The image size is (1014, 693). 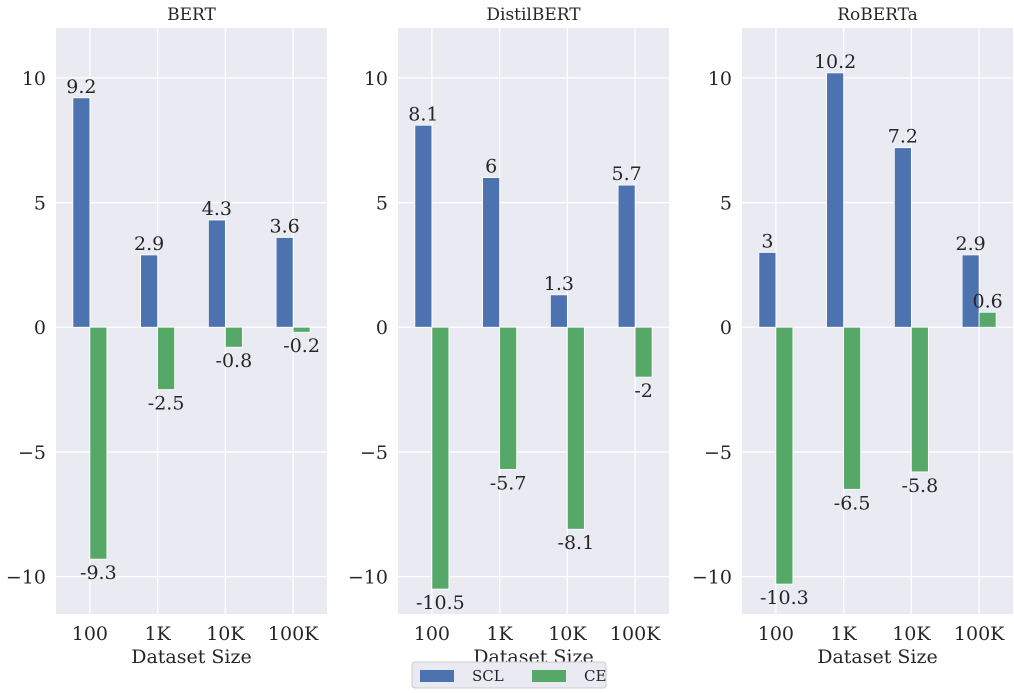 What do you see at coordinates (423, 114) in the screenshot?
I see `data-label: 8.1` at bounding box center [423, 114].